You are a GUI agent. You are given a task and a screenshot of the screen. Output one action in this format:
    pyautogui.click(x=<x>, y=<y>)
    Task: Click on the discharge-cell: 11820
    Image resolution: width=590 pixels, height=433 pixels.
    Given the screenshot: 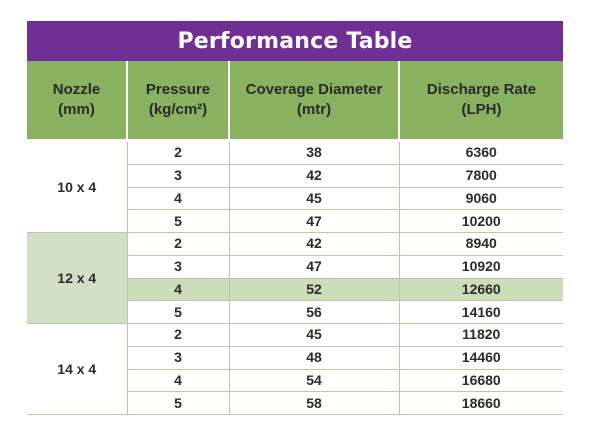 What is the action you would take?
    pyautogui.click(x=480, y=335)
    